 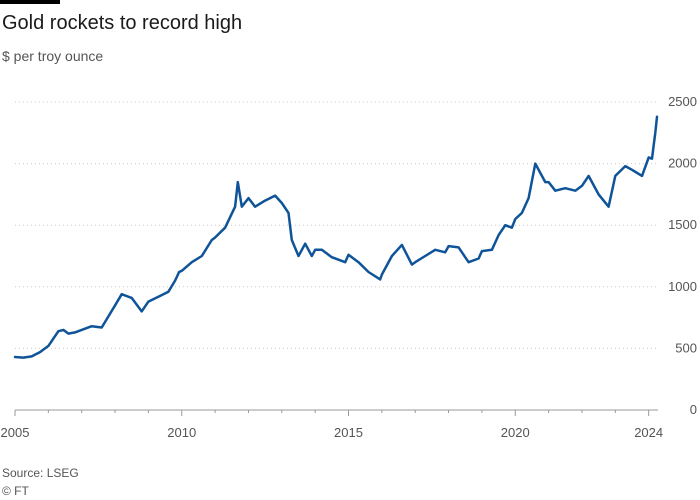 I want to click on y-tick-label: 500, so click(x=686, y=347).